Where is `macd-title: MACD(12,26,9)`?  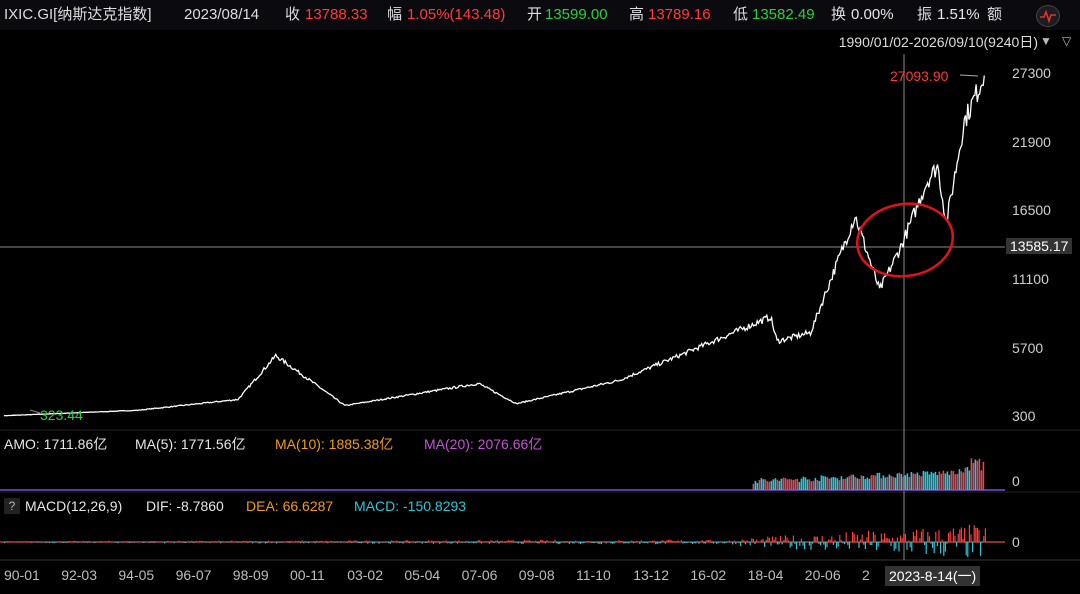 macd-title: MACD(12,26,9) is located at coordinates (74, 506).